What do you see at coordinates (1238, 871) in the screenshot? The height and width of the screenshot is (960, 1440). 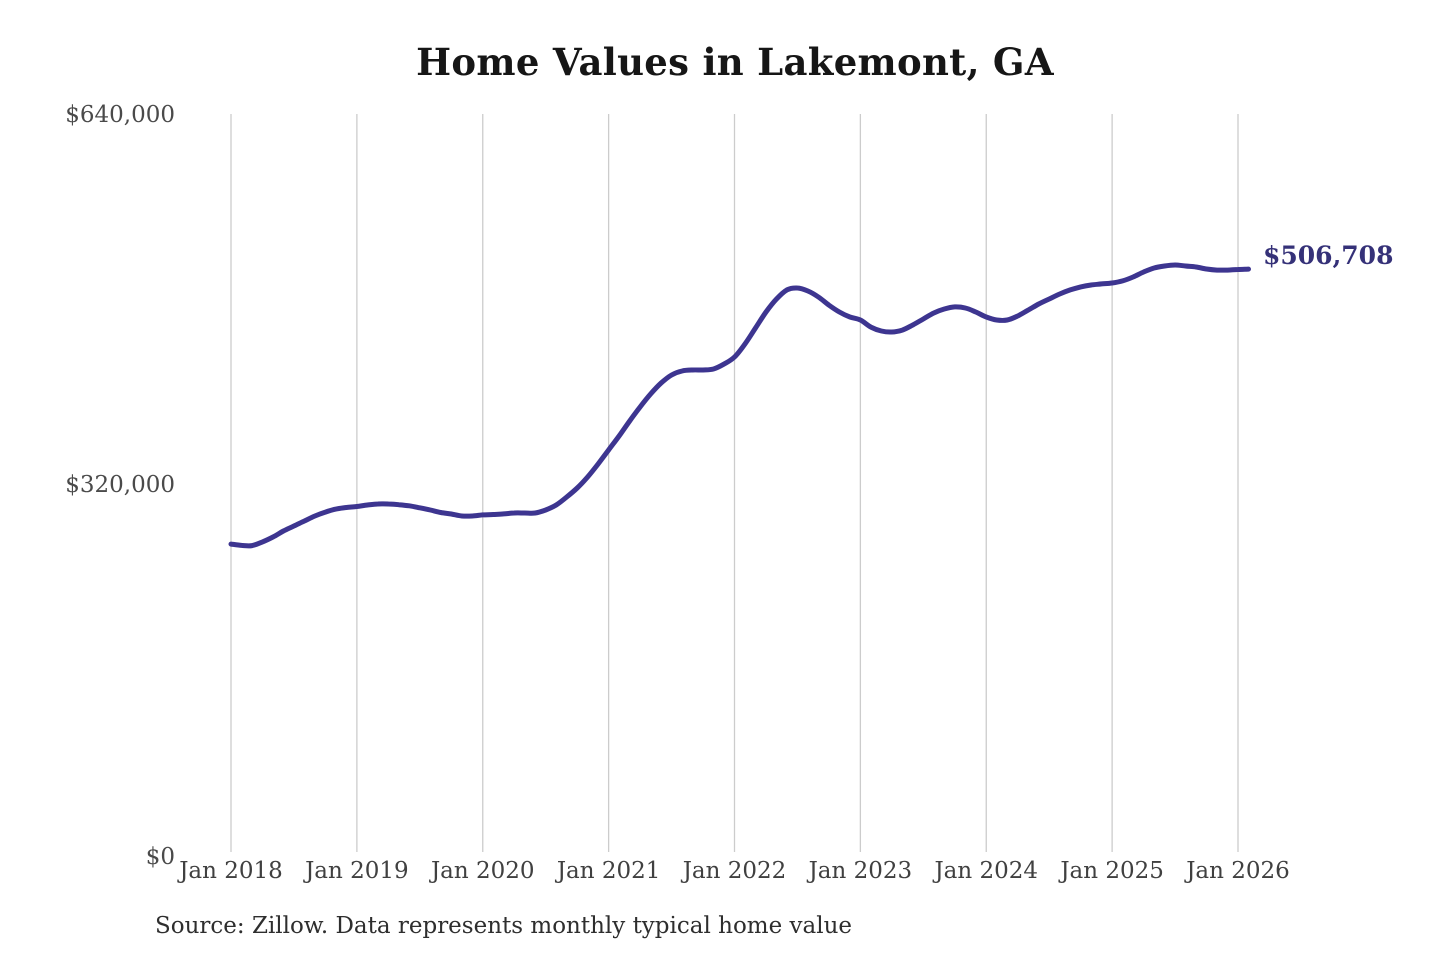 I see `x-axis-label: Jan 2026` at bounding box center [1238, 871].